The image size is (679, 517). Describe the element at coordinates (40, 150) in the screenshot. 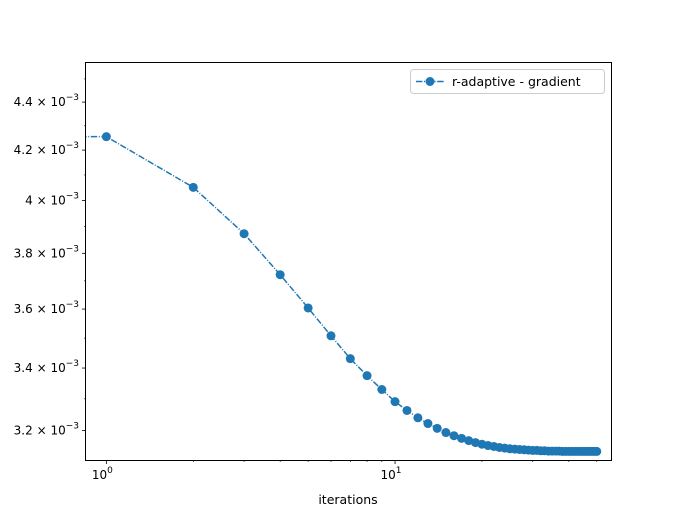

I see `y-tick-mantissa: 4.2 × 10` at that location.